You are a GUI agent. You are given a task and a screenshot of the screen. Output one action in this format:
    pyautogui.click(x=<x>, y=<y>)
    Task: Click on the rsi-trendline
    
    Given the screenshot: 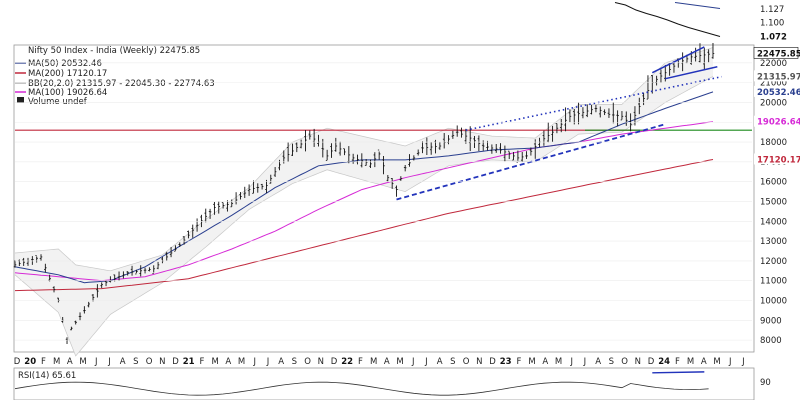 What is the action you would take?
    pyautogui.click(x=678, y=372)
    